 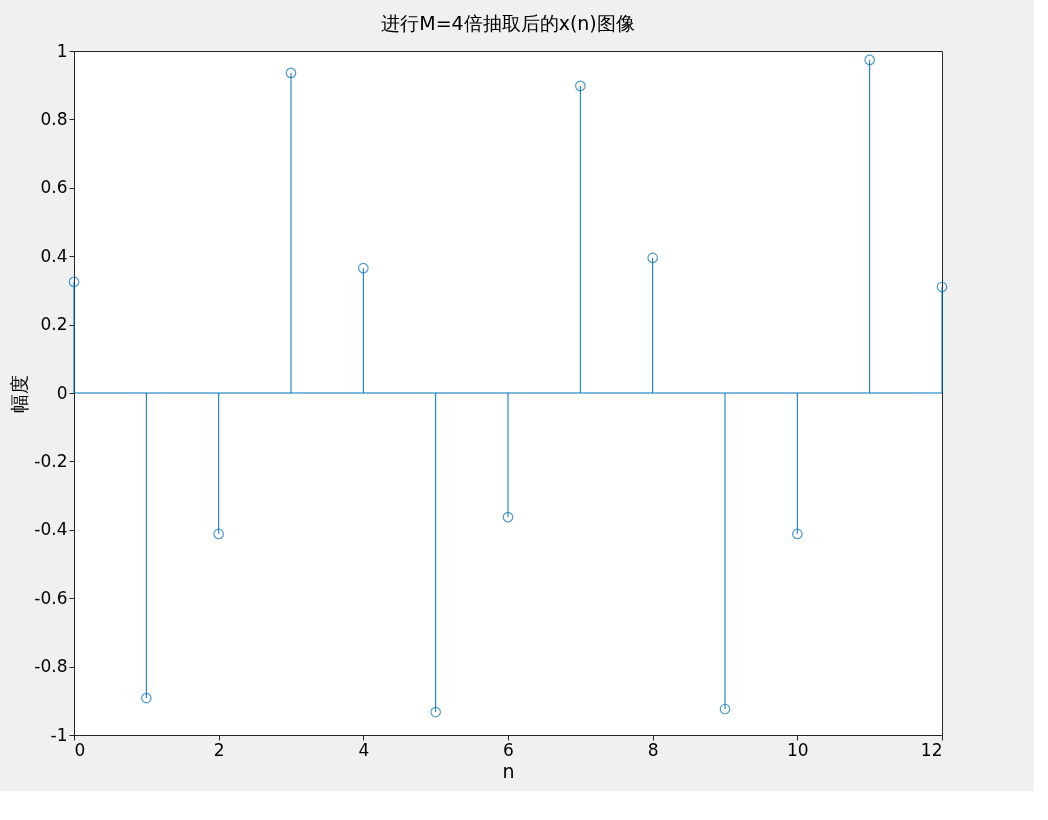 What do you see at coordinates (80, 749) in the screenshot?
I see `x-tick-label: 0` at bounding box center [80, 749].